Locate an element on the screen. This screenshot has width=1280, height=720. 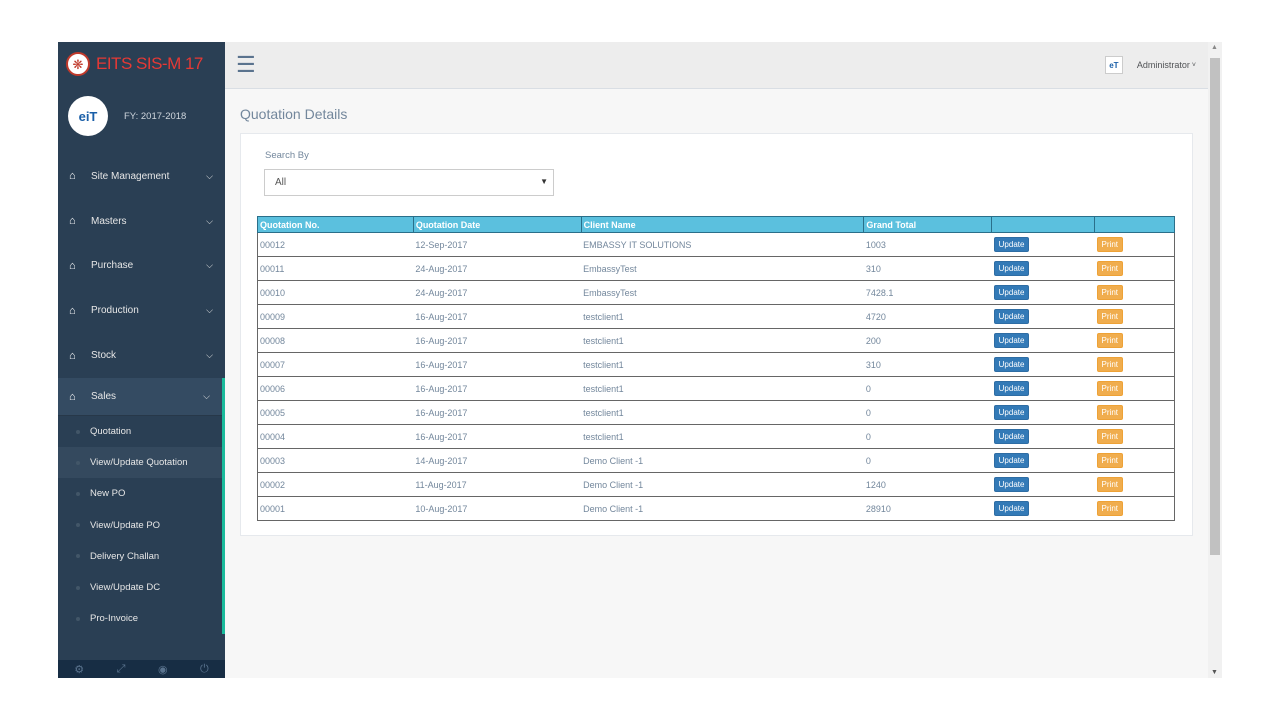
menu-toggle-icon: ☰ is located at coordinates (246, 64).